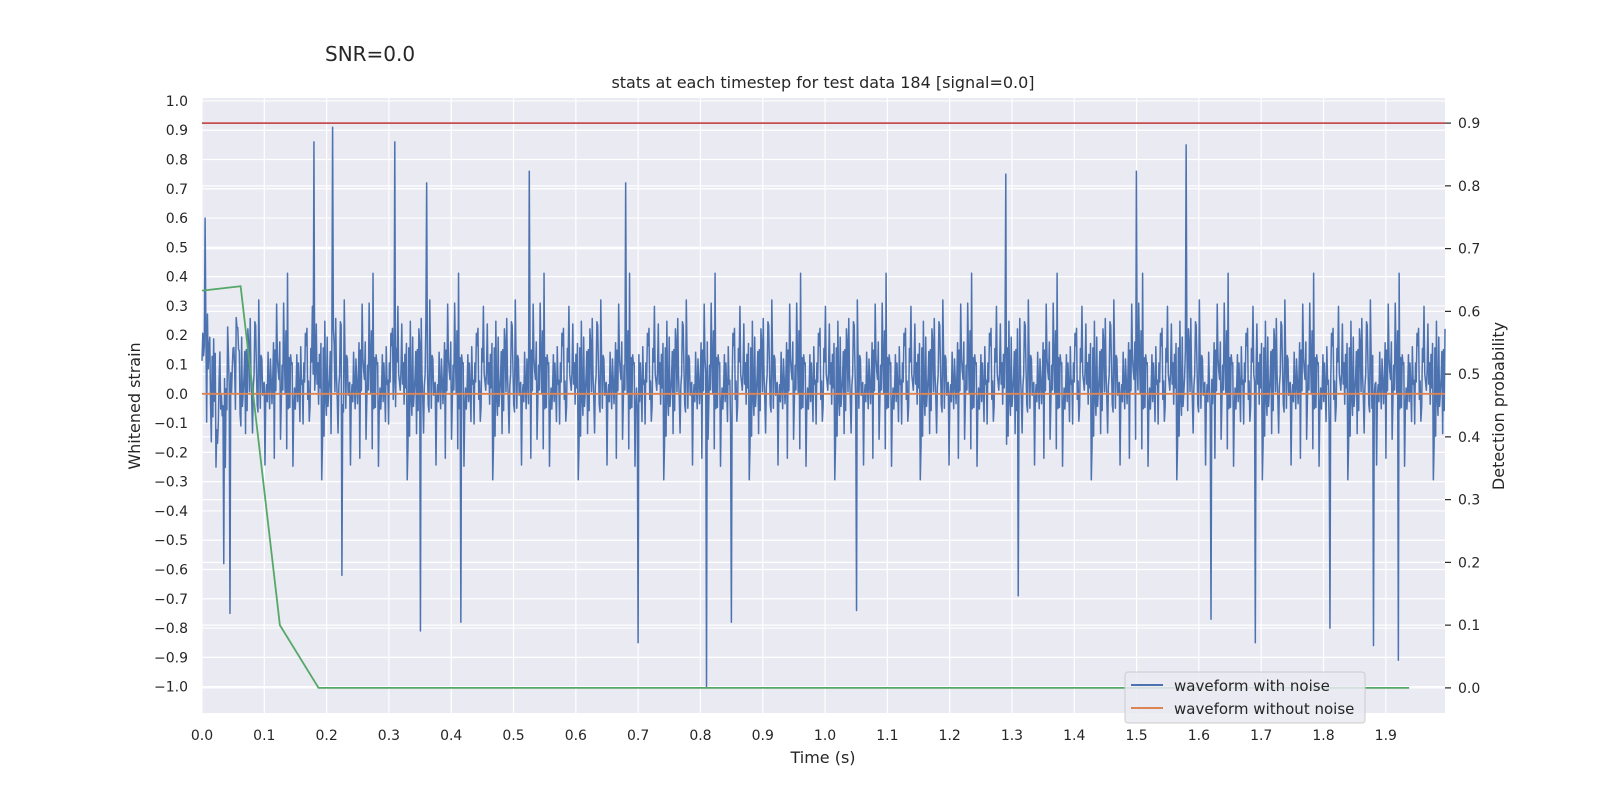 The height and width of the screenshot is (800, 1600). I want to click on x-tick-label: 0.7, so click(638, 736).